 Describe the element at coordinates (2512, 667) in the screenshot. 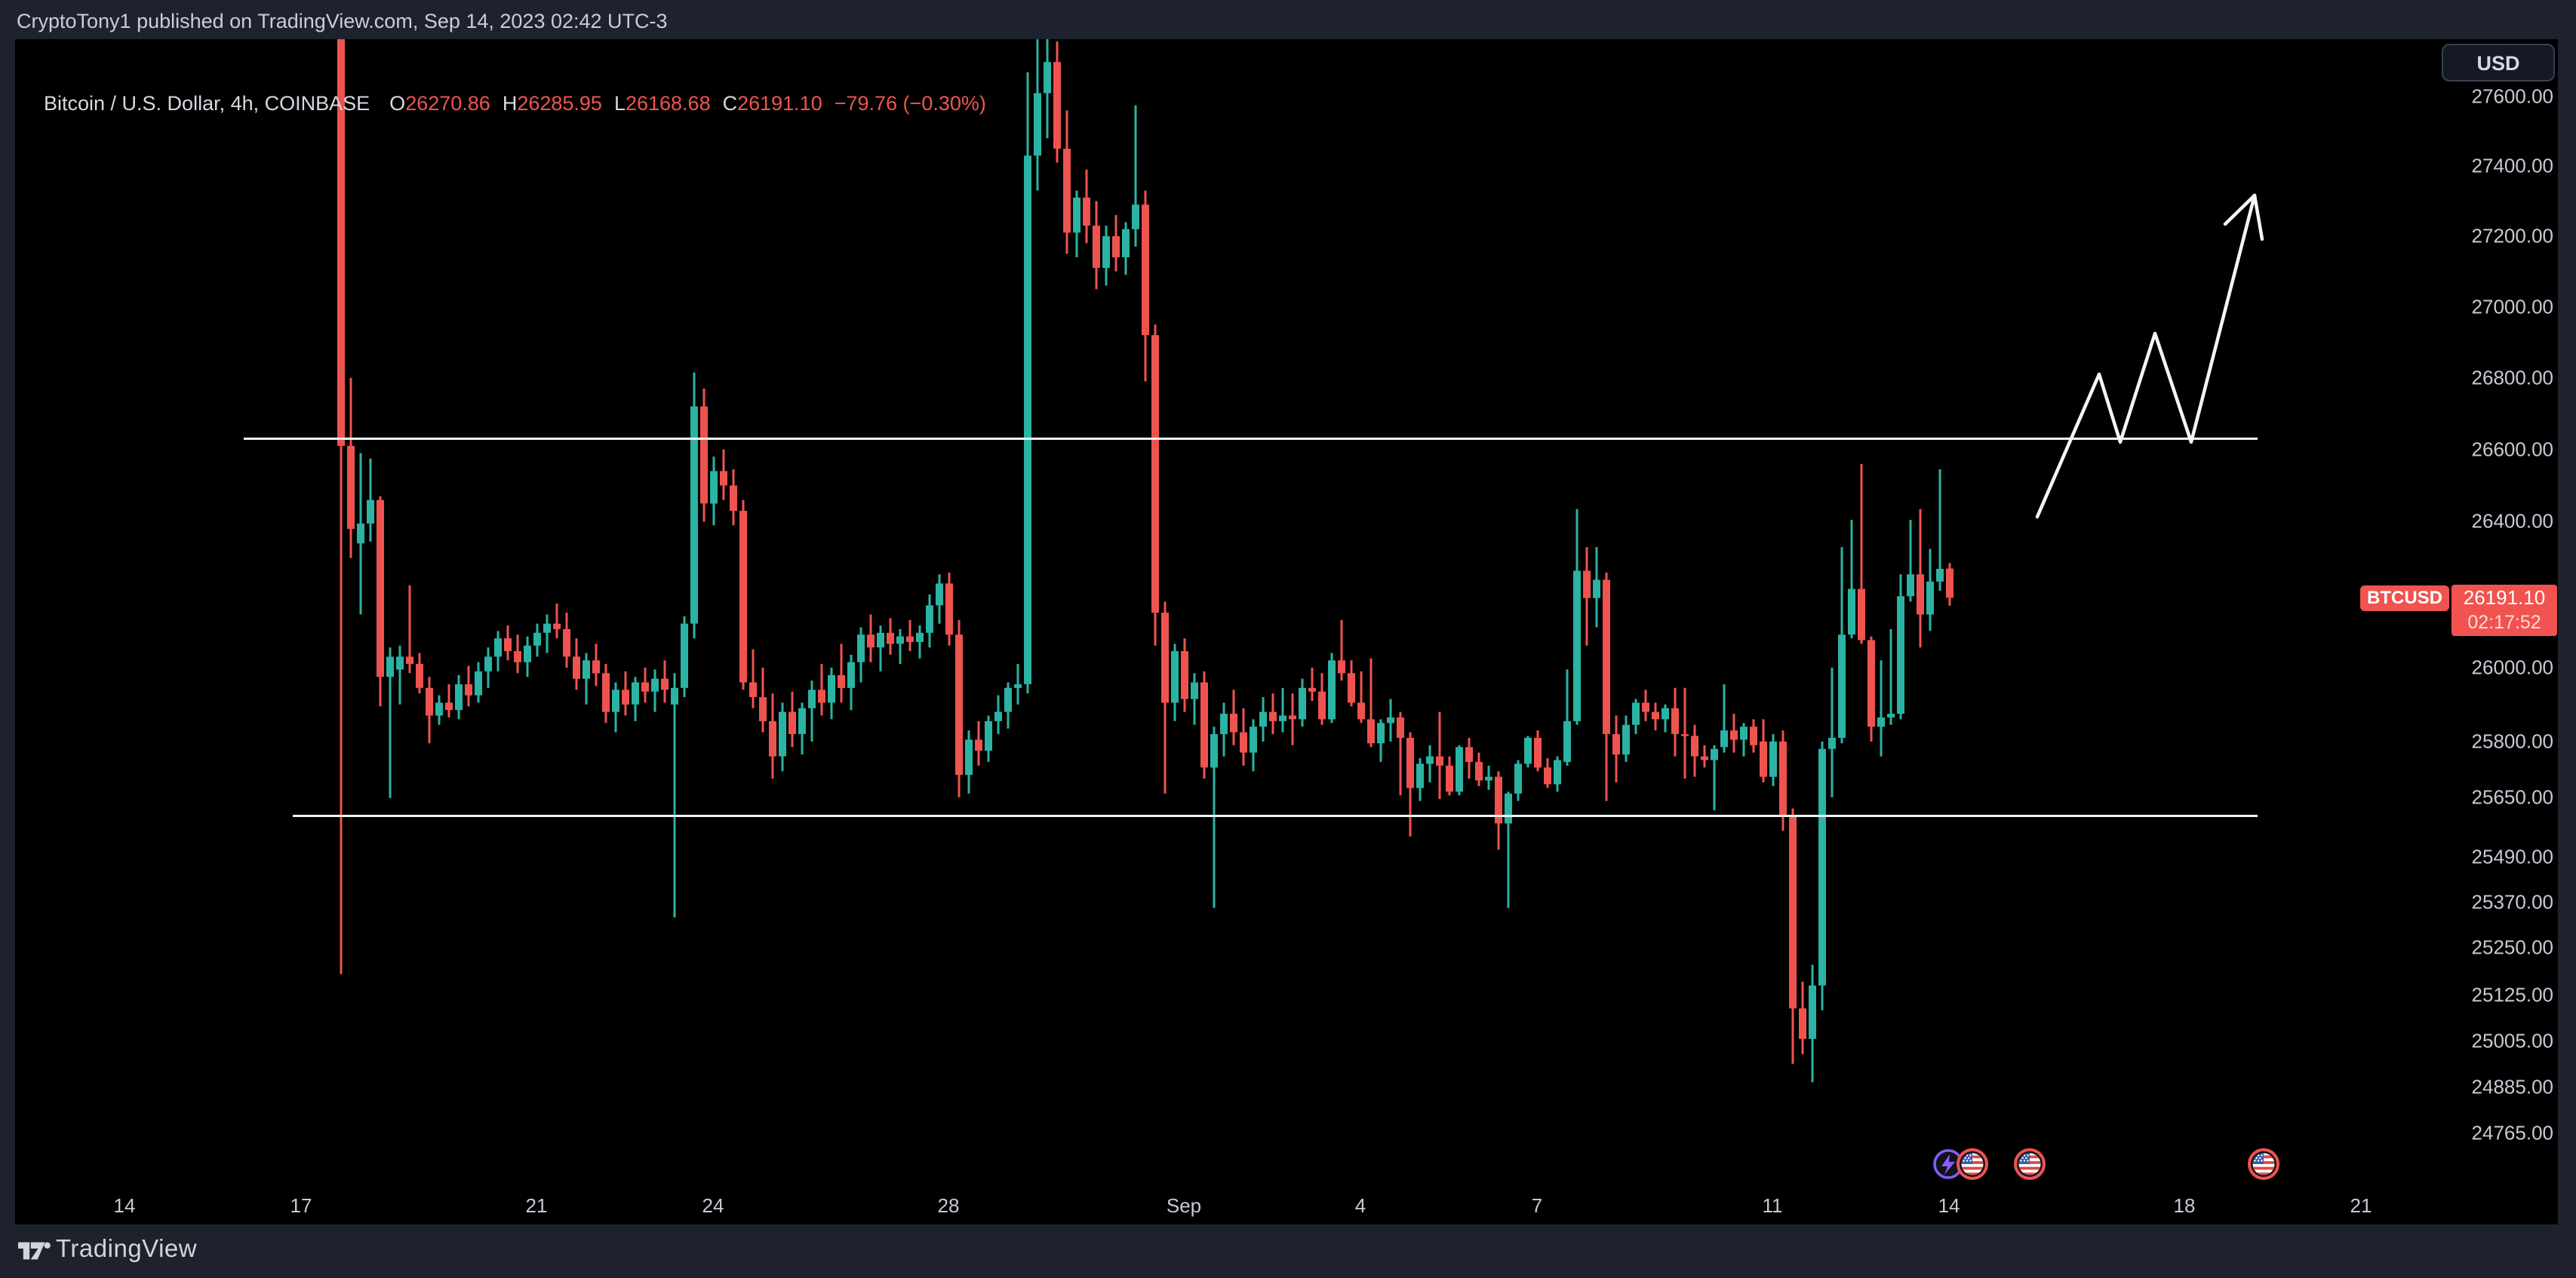

I see `price-axis-label: 26000.00` at that location.